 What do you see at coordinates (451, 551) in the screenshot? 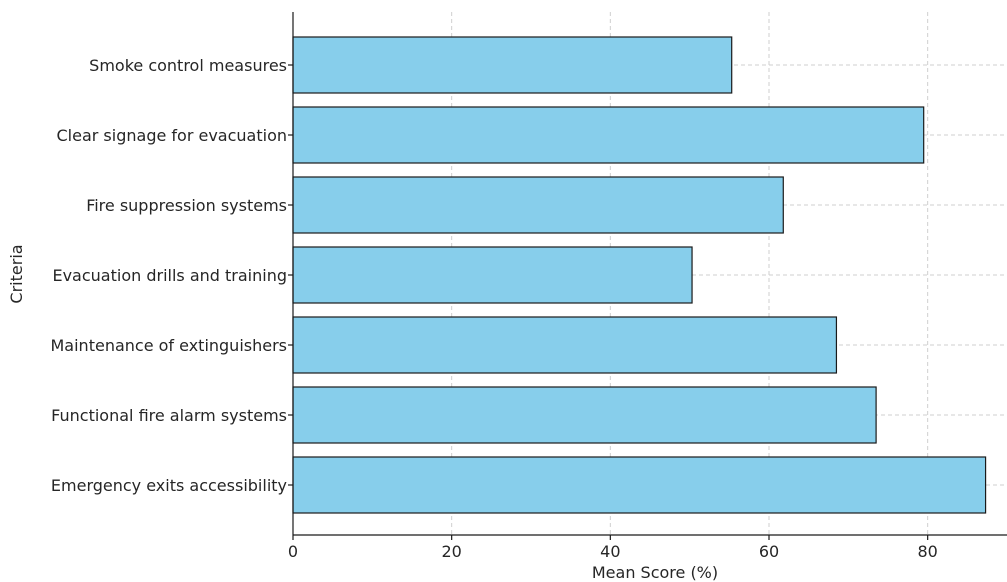
I see `x-tick-label: 20` at bounding box center [451, 551].